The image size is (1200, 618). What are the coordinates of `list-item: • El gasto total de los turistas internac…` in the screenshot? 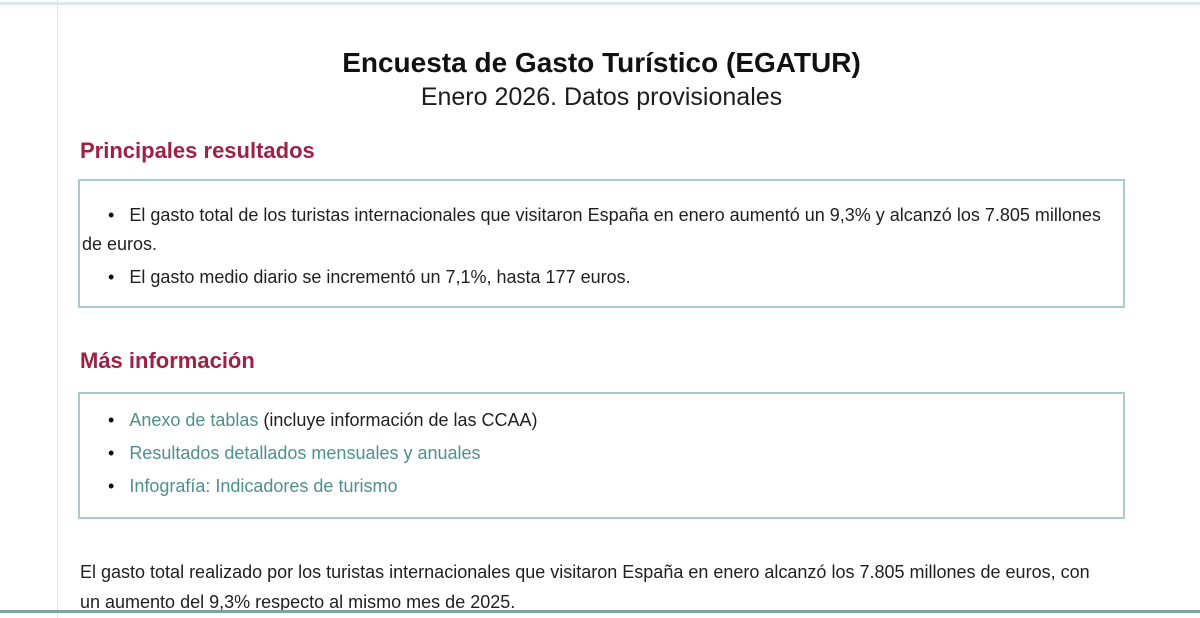 It's located at (594, 230).